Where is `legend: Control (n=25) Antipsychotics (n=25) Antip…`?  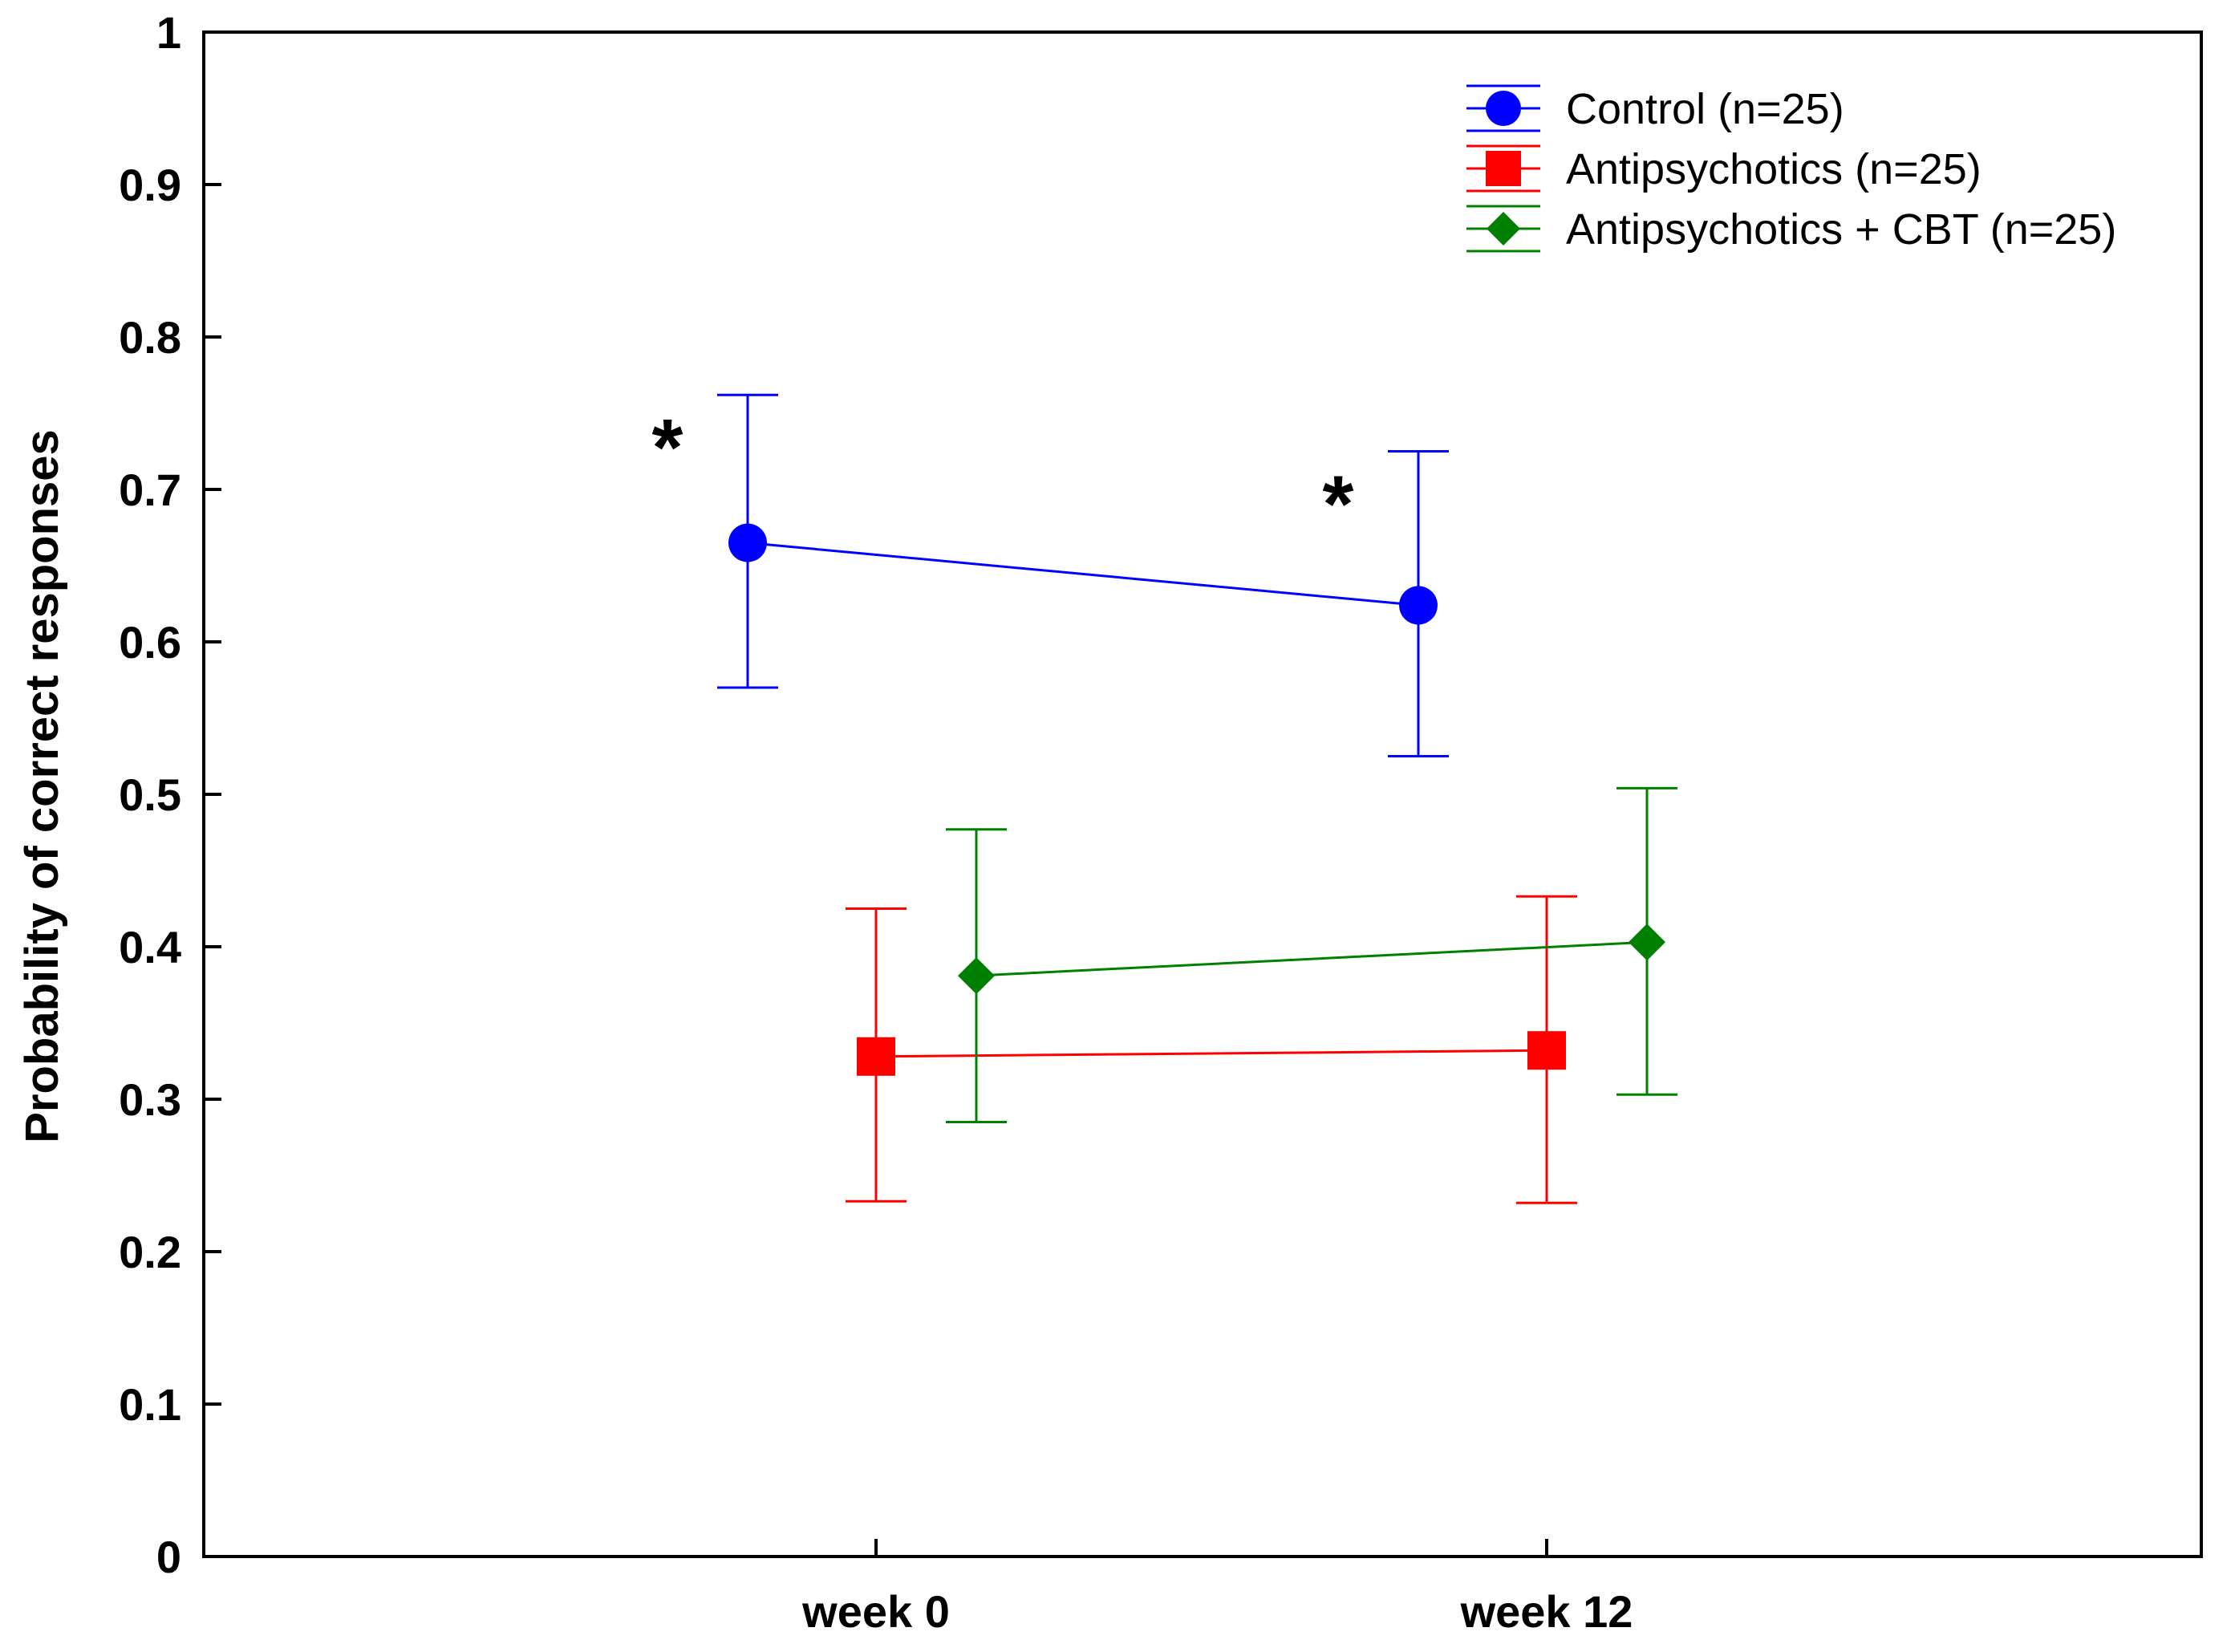 legend: Control (n=25) Antipsychotics (n=25) Antip… is located at coordinates (1791, 169).